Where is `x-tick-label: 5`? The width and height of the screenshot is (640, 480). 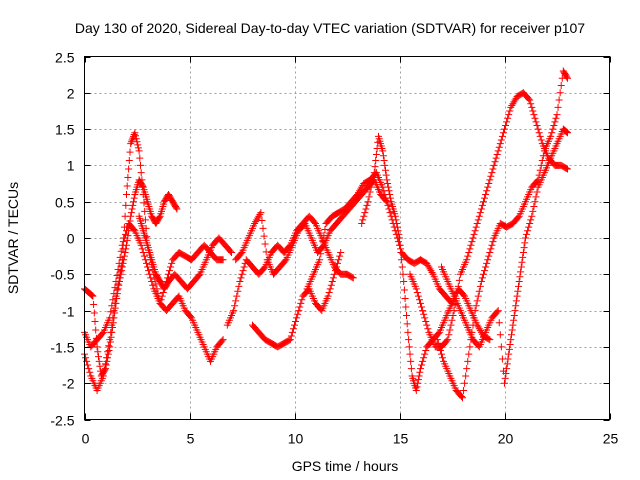
x-tick-label: 5 is located at coordinates (191, 439).